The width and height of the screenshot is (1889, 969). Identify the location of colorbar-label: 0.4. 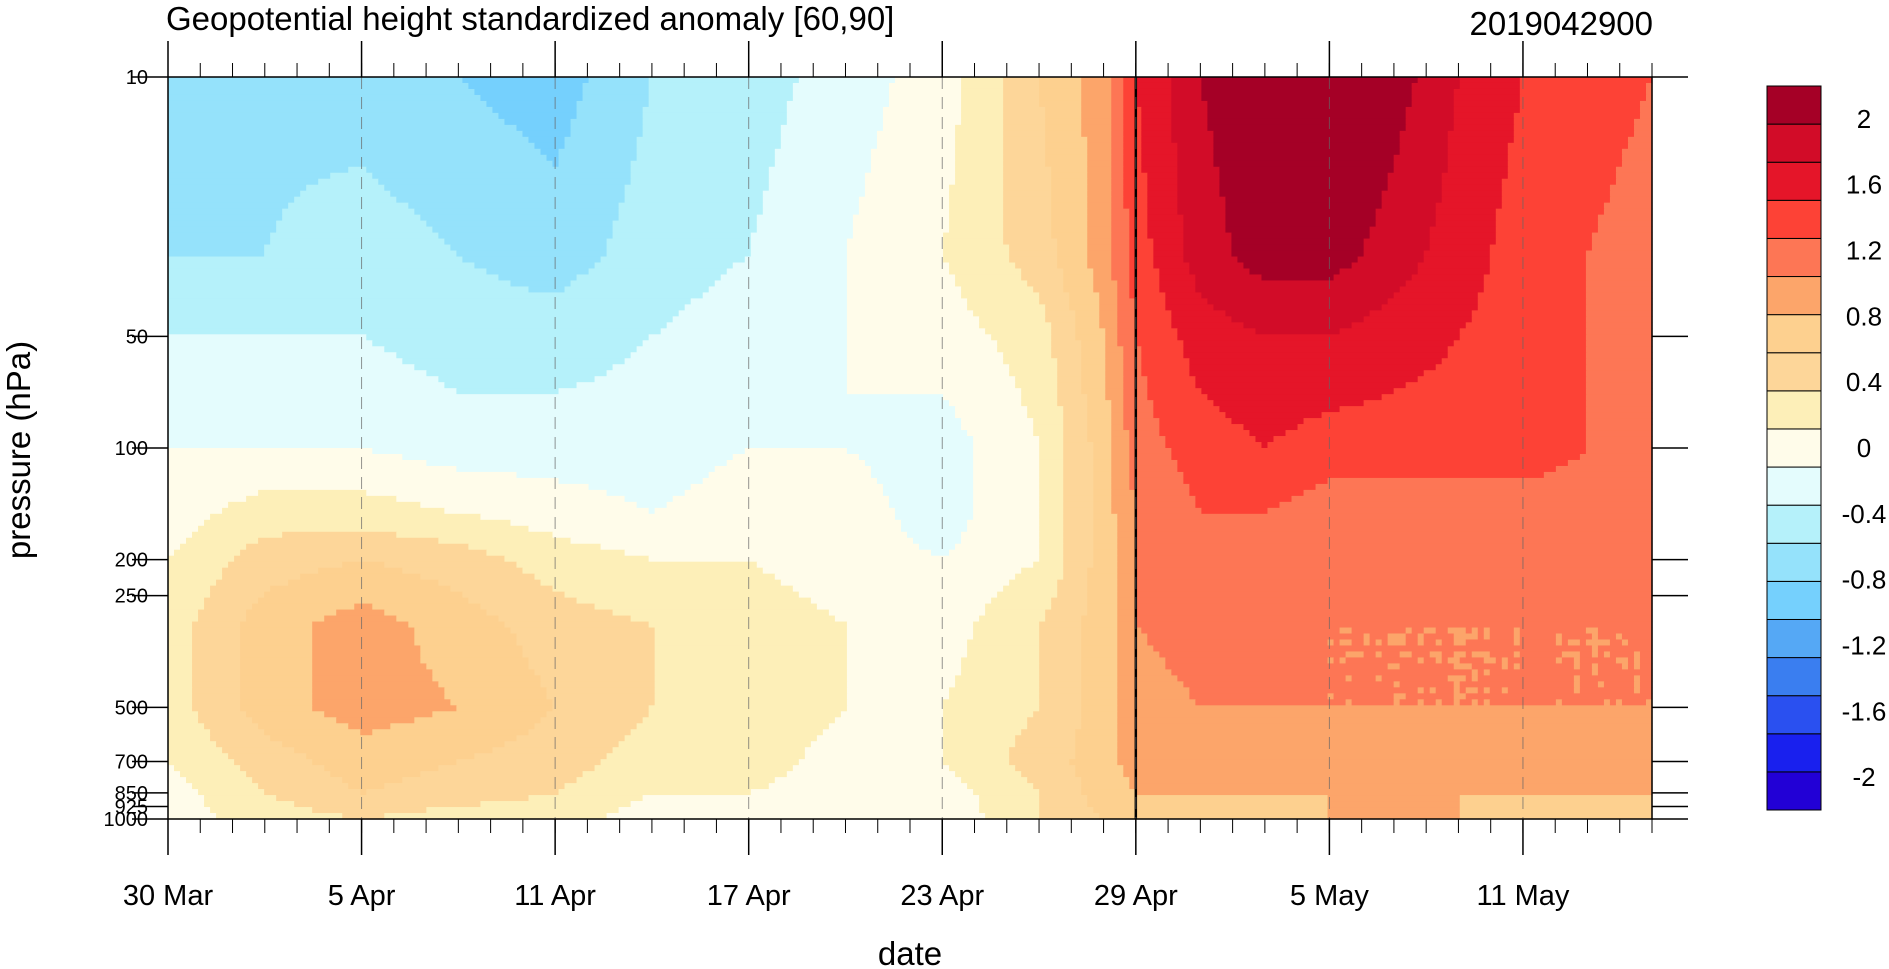
(1864, 382).